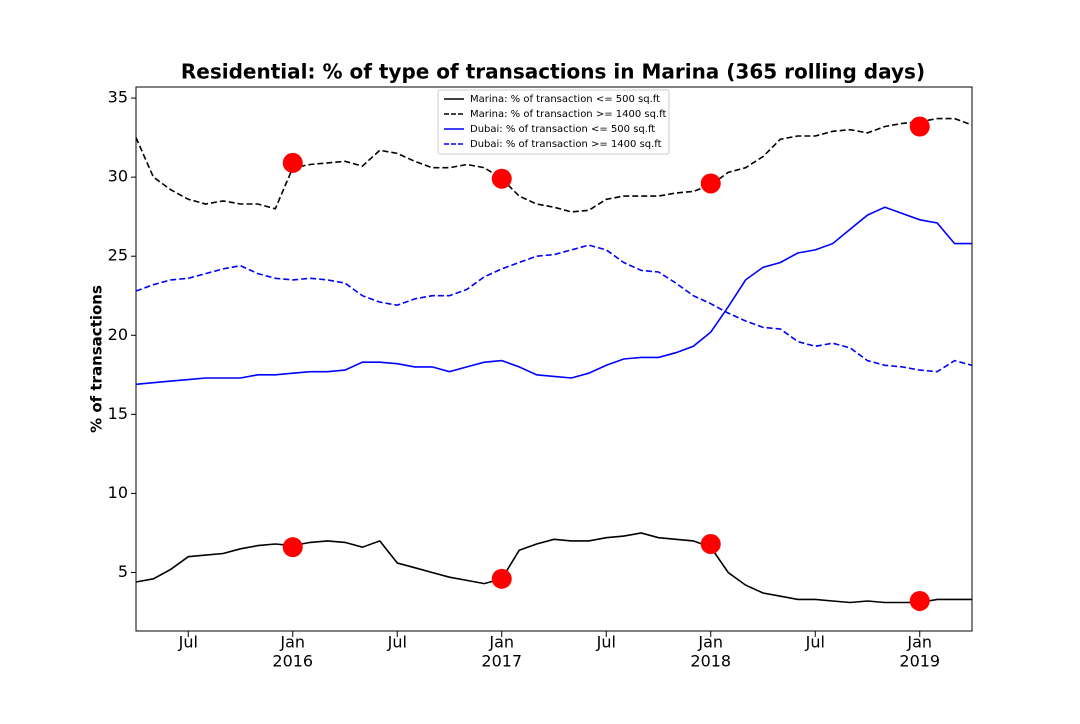 The width and height of the screenshot is (1080, 724). Describe the element at coordinates (292, 661) in the screenshot. I see `x-tick-year: 2016` at that location.